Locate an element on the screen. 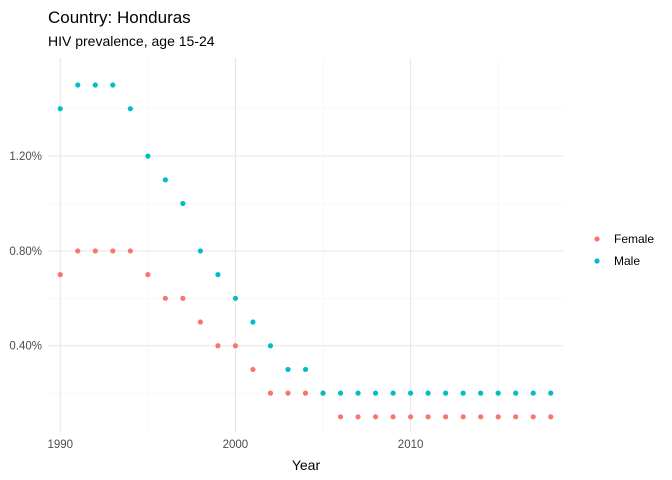  legend-key-male is located at coordinates (597, 261).